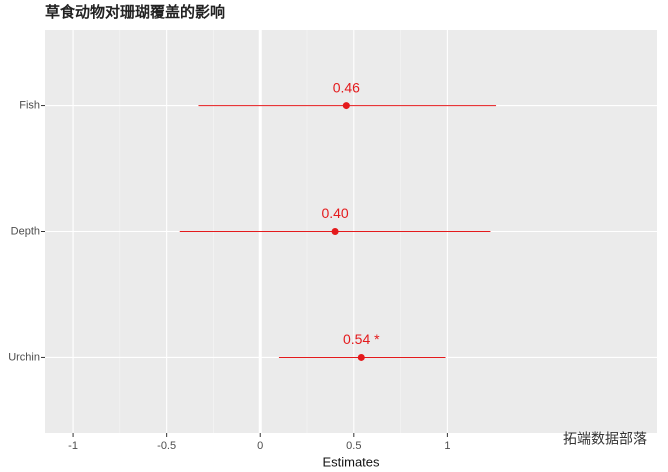  What do you see at coordinates (447, 446) in the screenshot?
I see `x-tick-label: 1` at bounding box center [447, 446].